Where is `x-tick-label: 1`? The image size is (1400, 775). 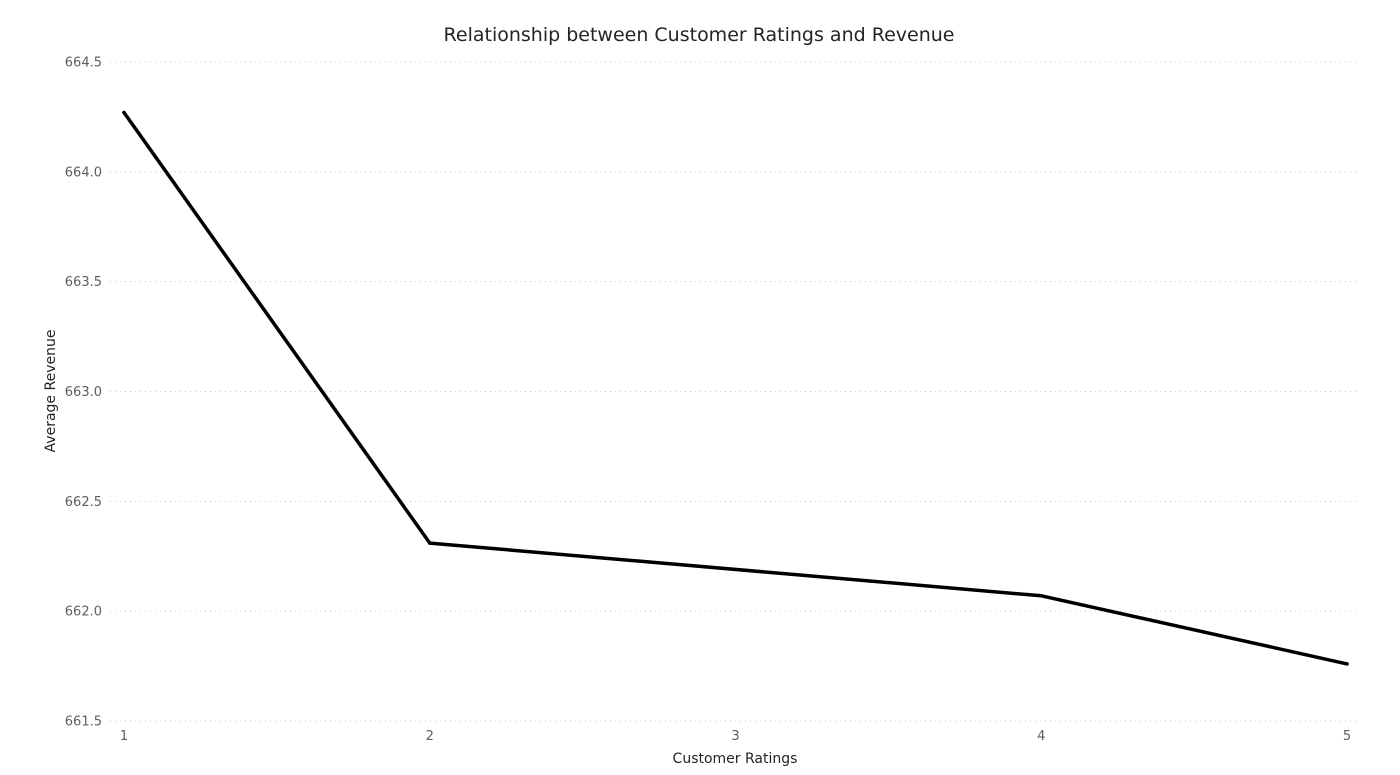 x-tick-label: 1 is located at coordinates (124, 736).